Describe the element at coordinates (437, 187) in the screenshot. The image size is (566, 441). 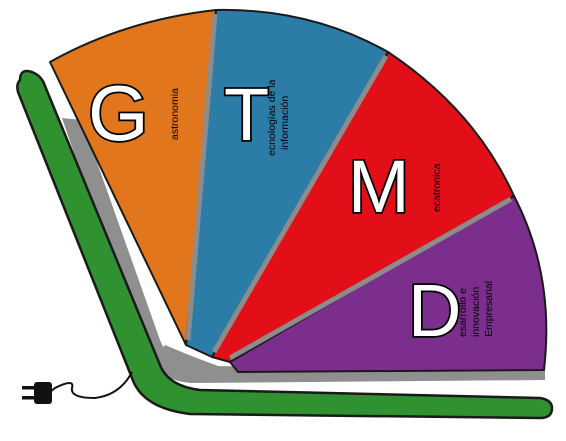
I see `word-ecatronica: ecatronica` at that location.